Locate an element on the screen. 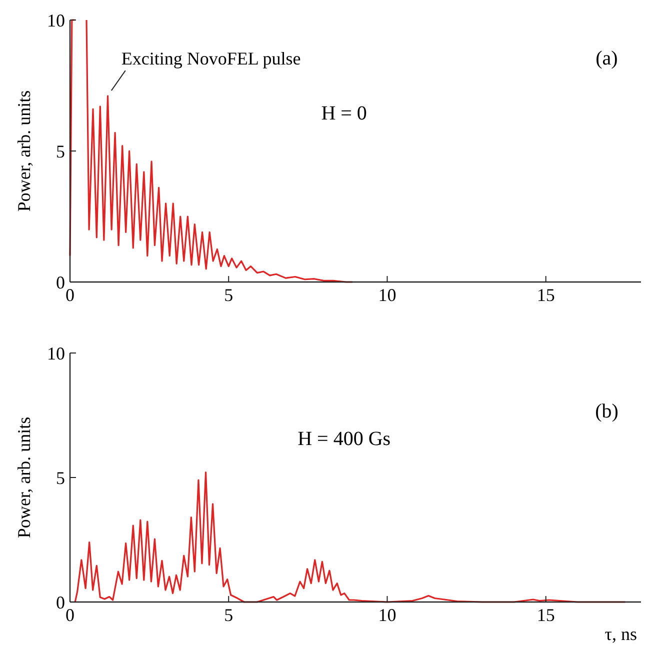  annotation: (b) is located at coordinates (606, 411).